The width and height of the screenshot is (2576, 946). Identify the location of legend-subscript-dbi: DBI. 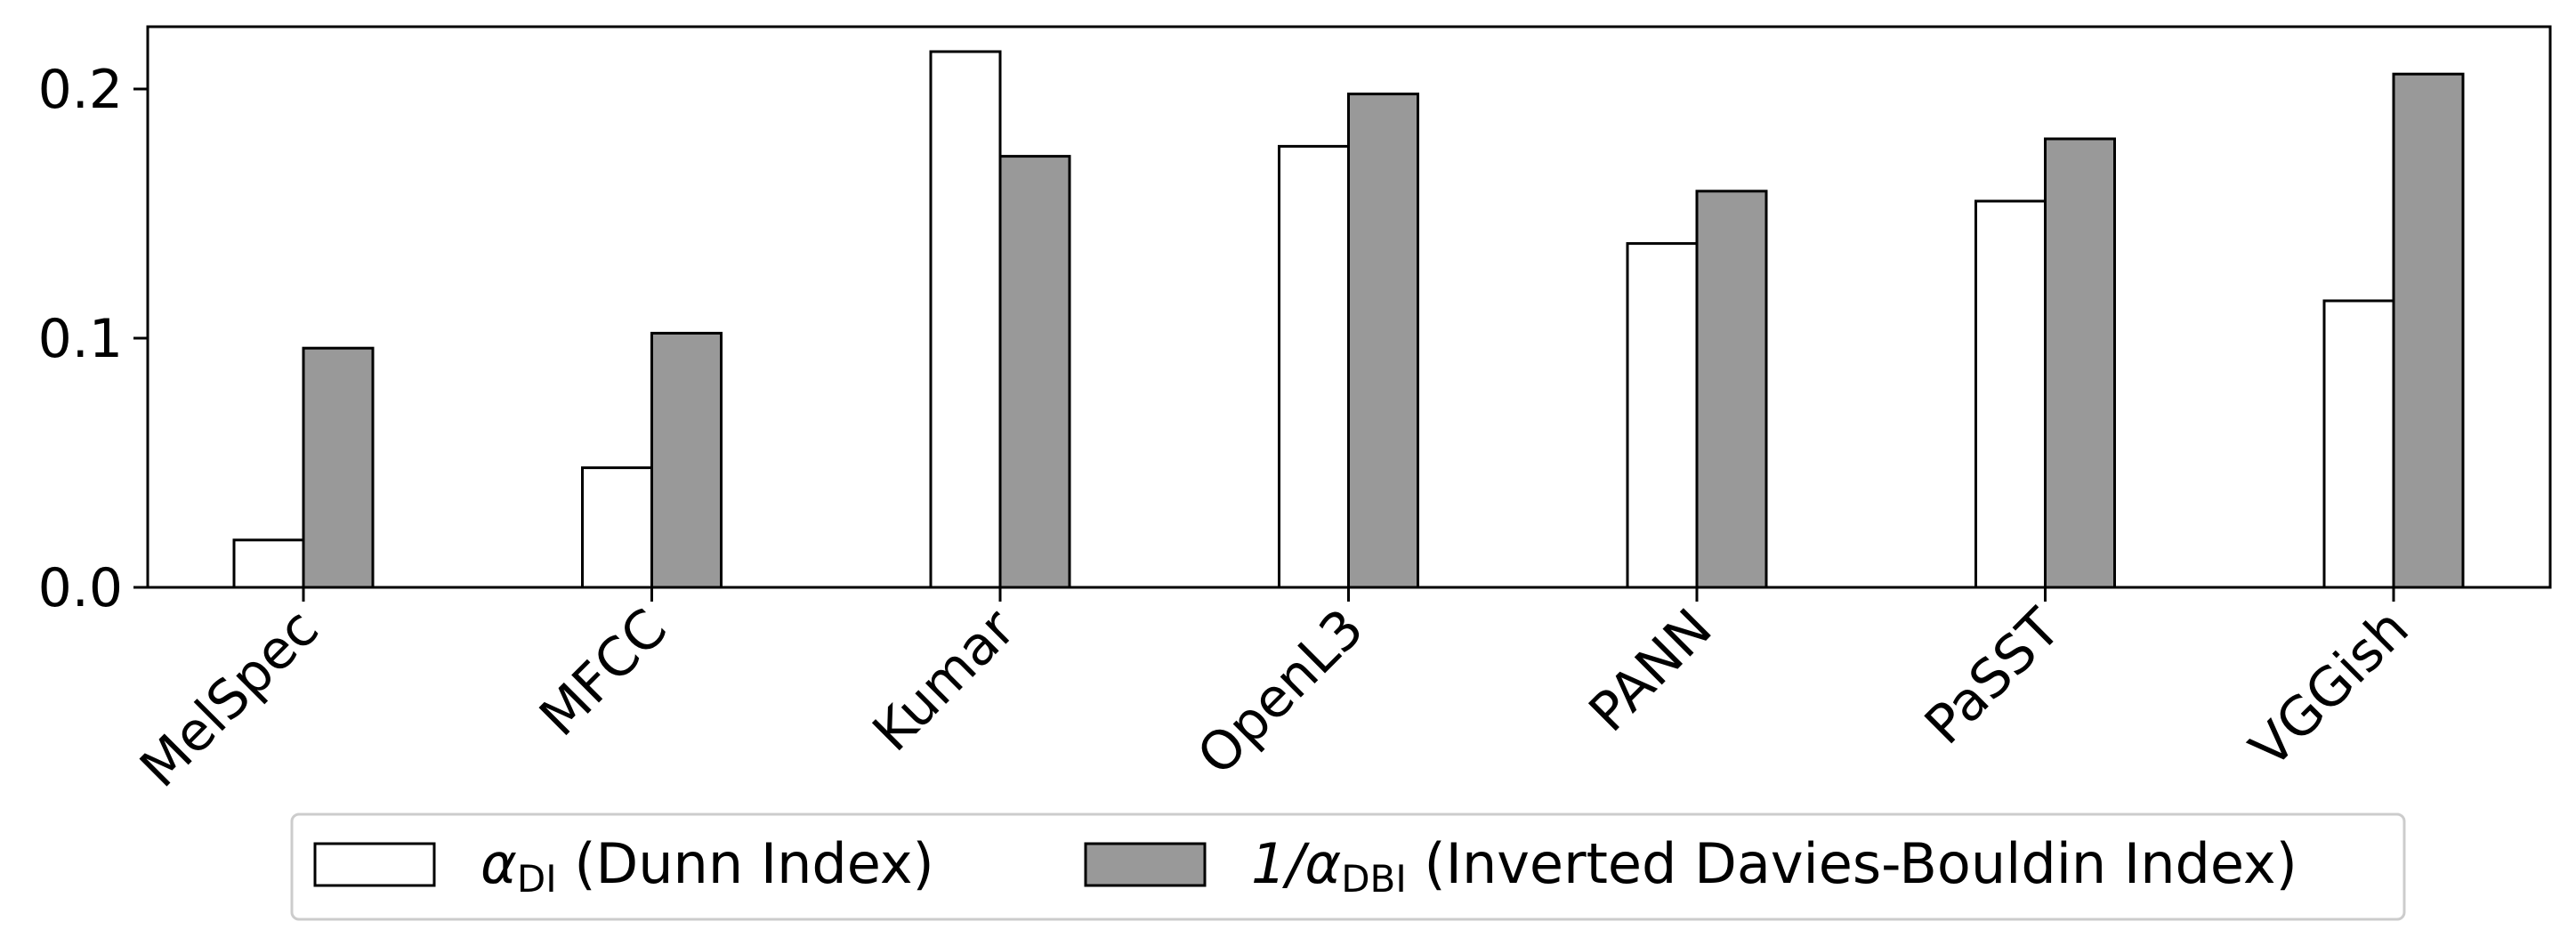
(1374, 879).